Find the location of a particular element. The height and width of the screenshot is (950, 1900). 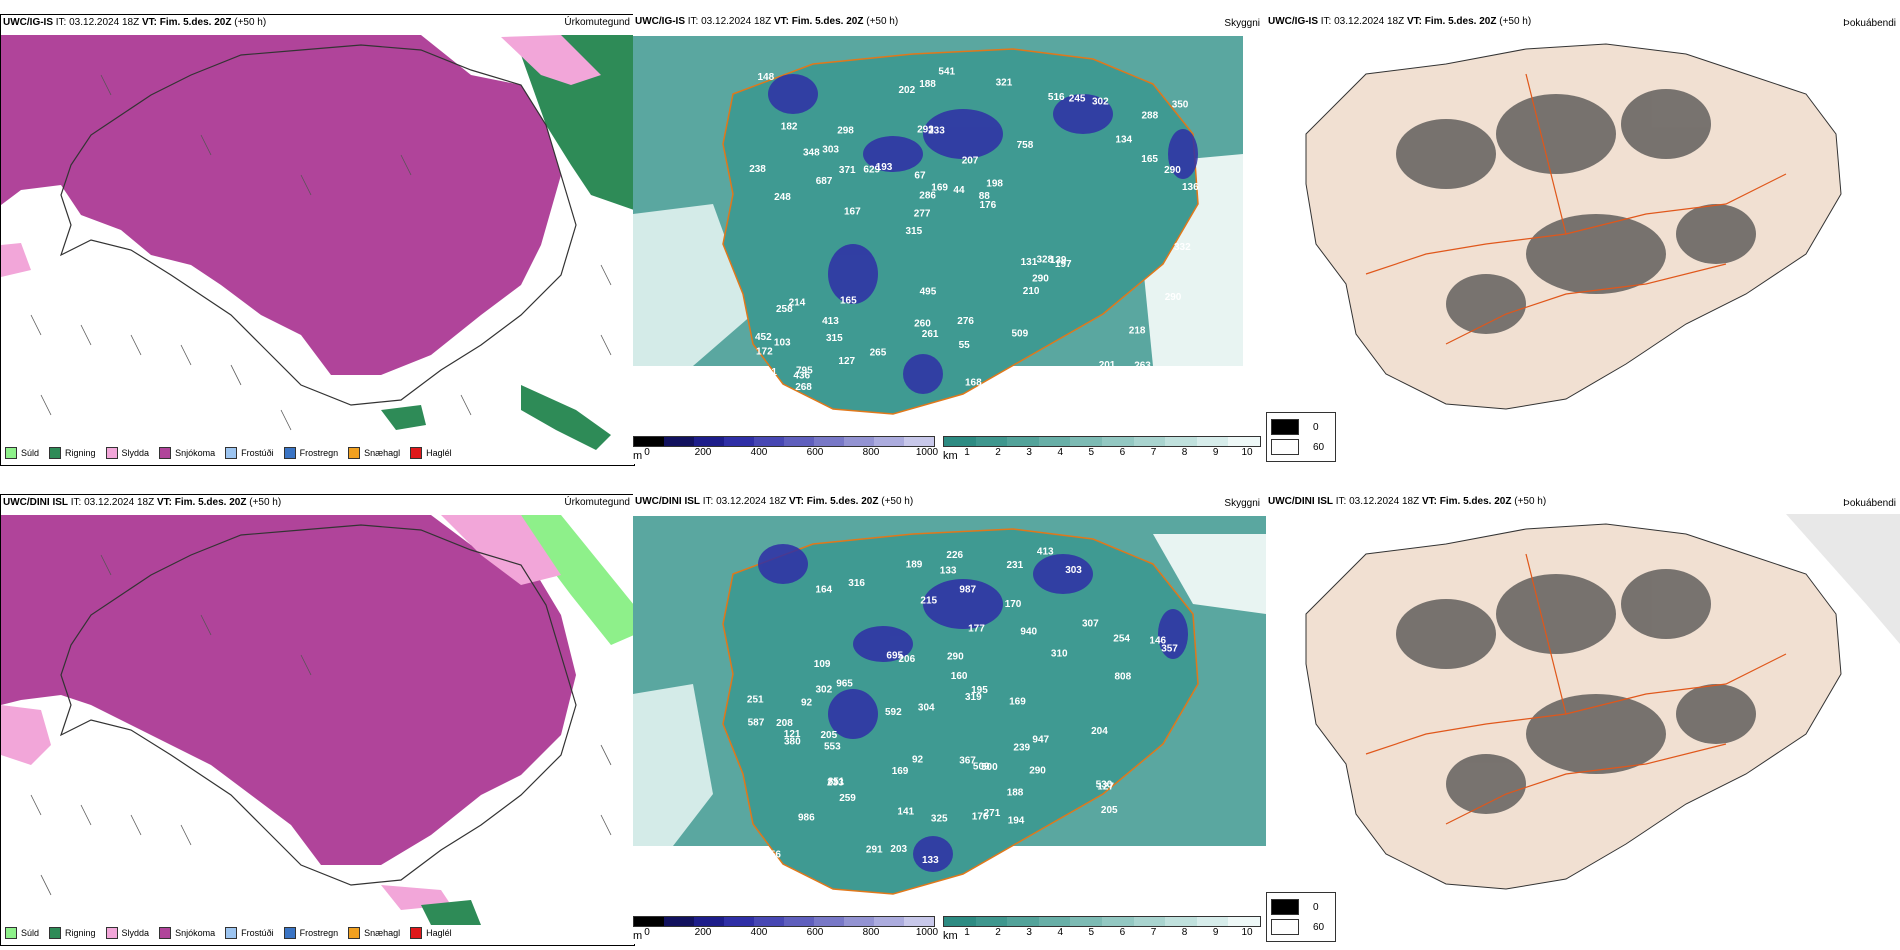

legend-label: 0 is located at coordinates (1316, 427).